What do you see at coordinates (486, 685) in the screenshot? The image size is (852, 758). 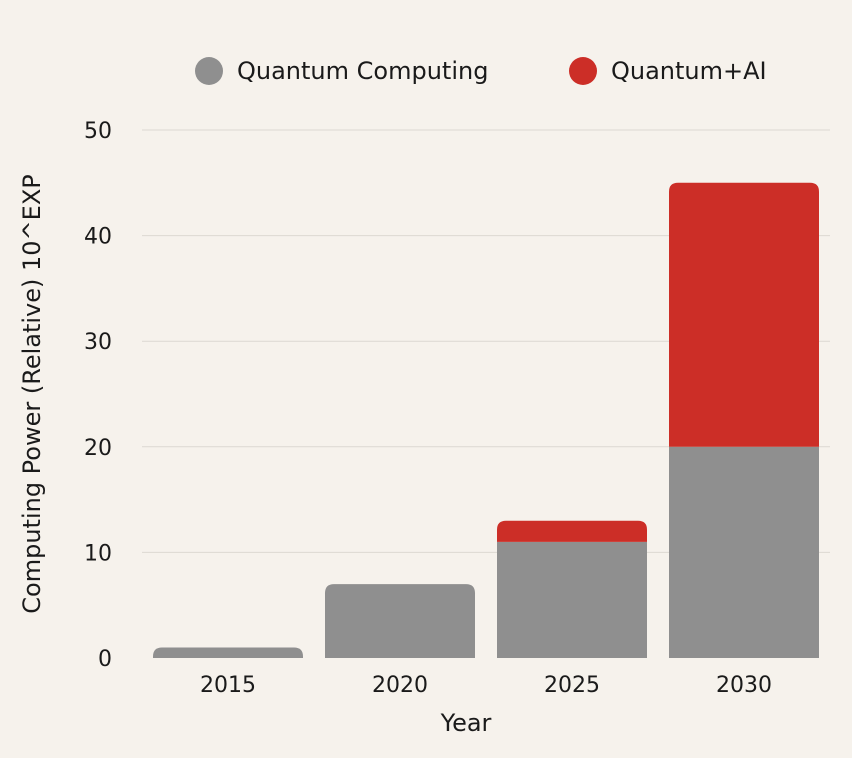 I see `x-axis-ticks: 2015 2020 2025 2030` at bounding box center [486, 685].